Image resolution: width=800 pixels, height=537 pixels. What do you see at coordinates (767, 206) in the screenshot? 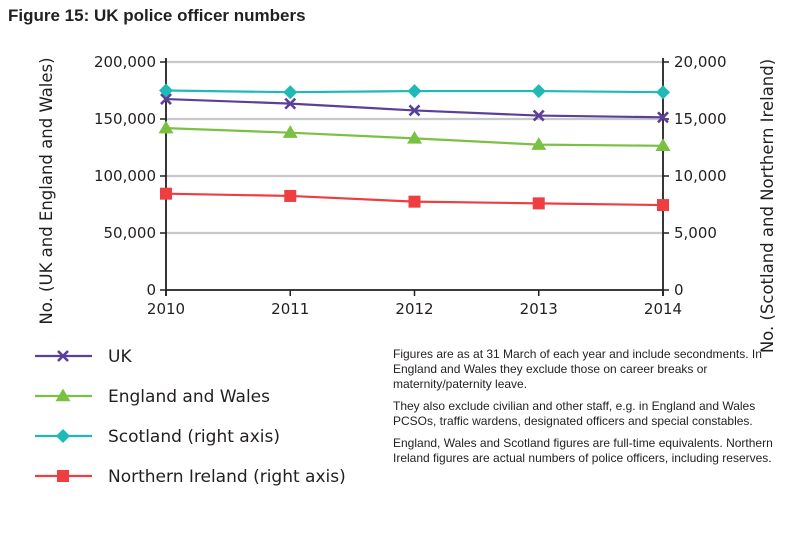
I see `y-axis-right-title: No. (Scotland and Northern Ireland)` at bounding box center [767, 206].